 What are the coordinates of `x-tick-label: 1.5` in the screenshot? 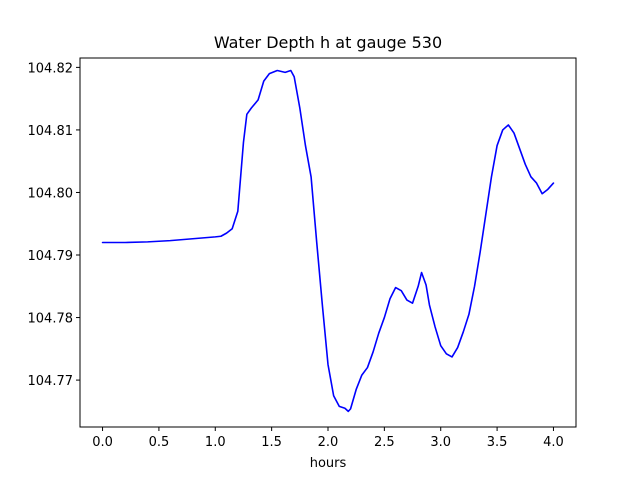 It's located at (271, 442).